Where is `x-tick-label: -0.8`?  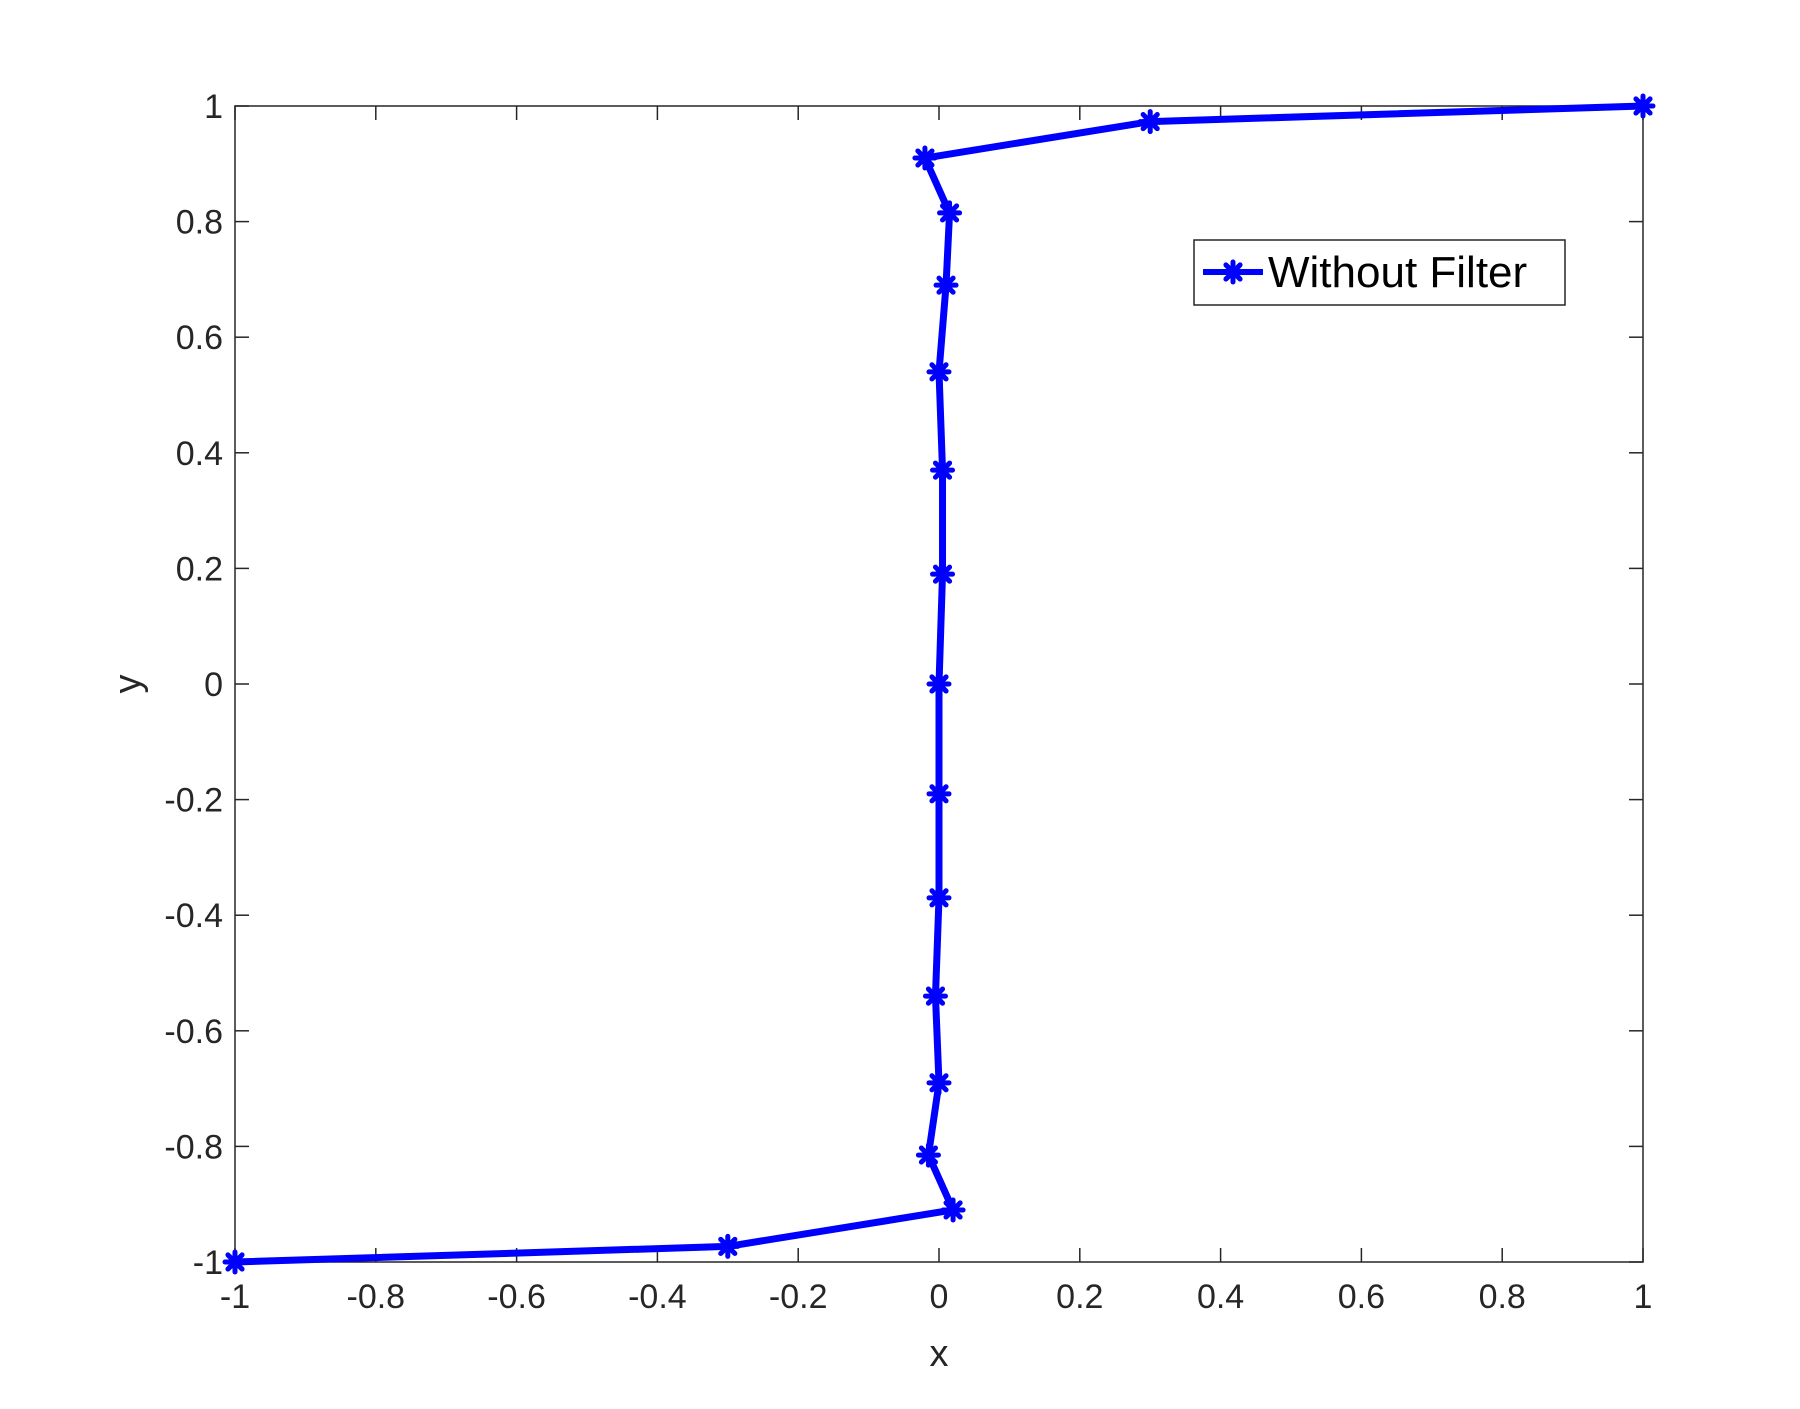
x-tick-label: -0.8 is located at coordinates (376, 1297).